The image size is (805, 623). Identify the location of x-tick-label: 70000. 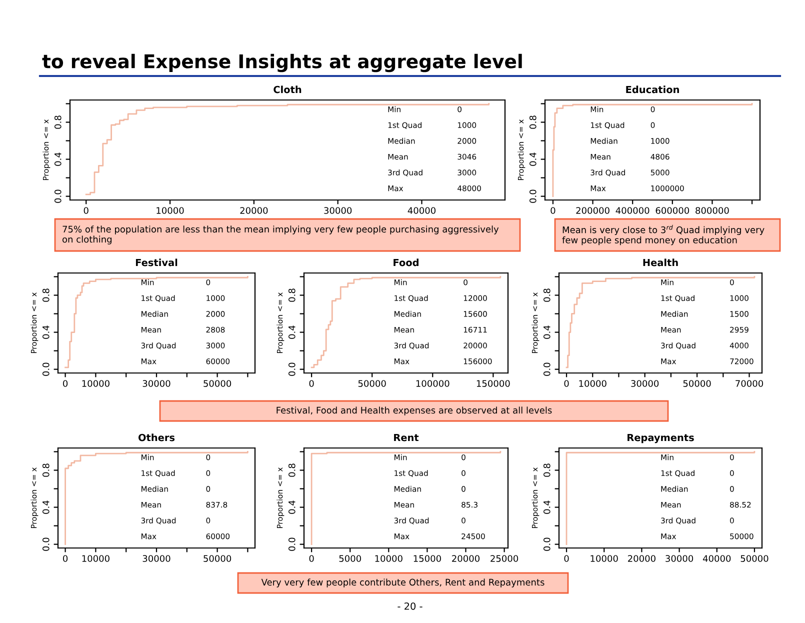
(750, 383).